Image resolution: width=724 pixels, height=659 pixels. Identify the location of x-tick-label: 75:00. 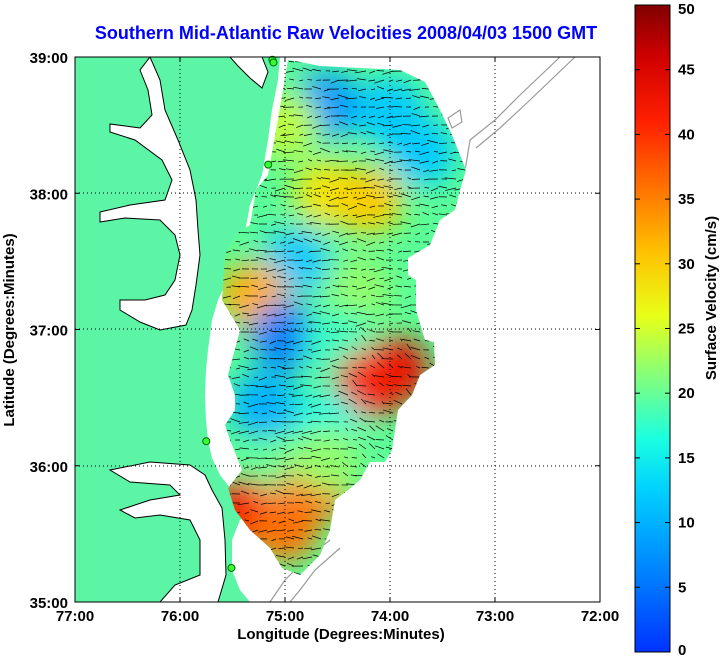
(285, 616).